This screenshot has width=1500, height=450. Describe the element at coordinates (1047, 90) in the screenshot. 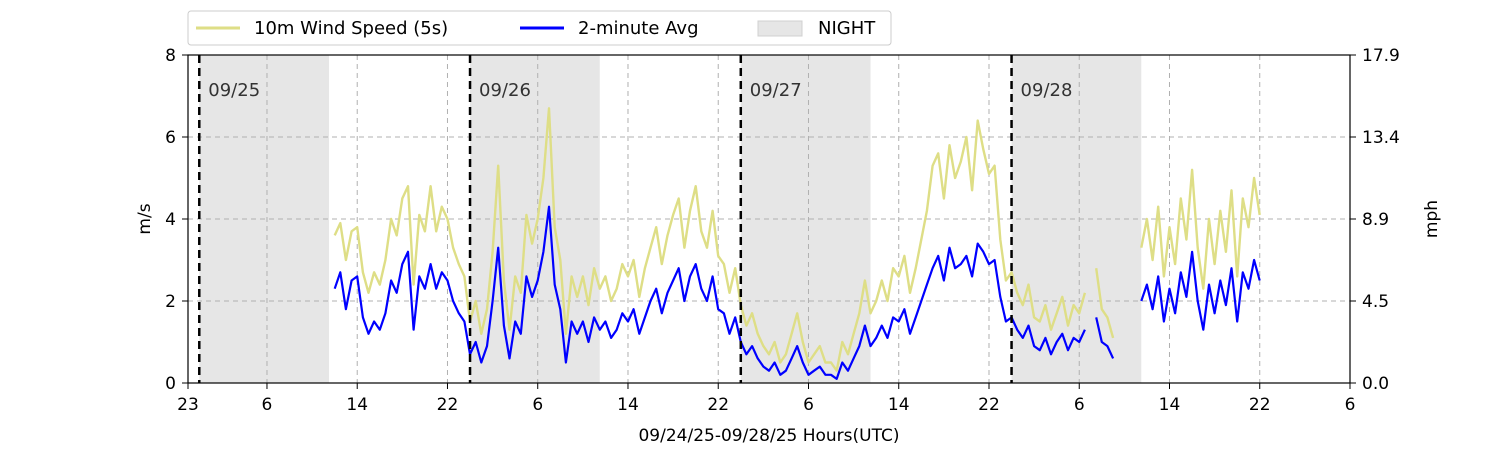

I see `day-boundary-label-3: 09/28` at that location.